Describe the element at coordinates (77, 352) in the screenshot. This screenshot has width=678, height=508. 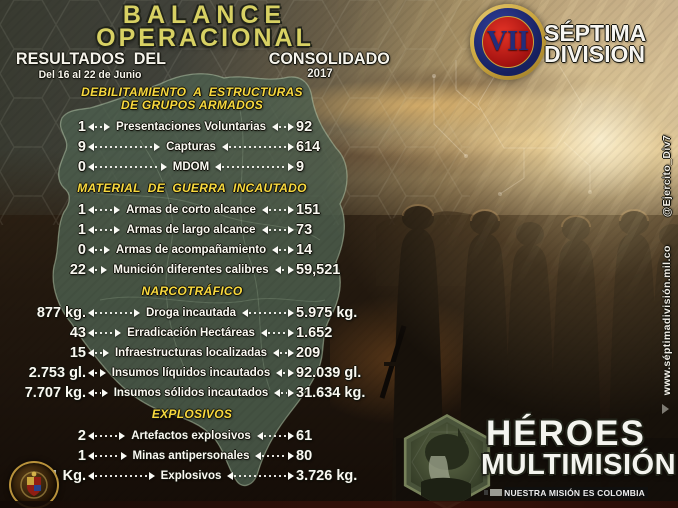
I see `stat-value-left: 15` at that location.